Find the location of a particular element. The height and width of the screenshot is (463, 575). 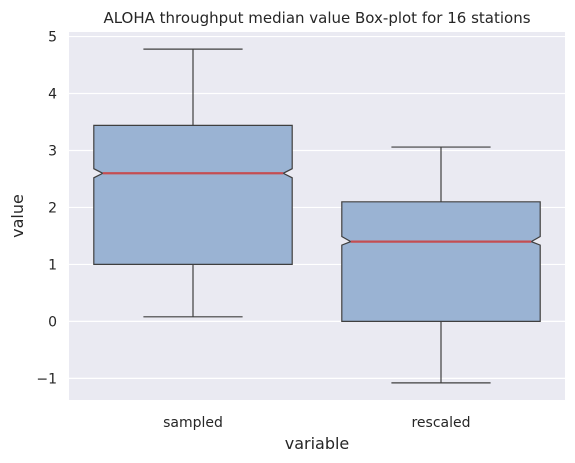

y-tick-label: 1 is located at coordinates (52, 265).